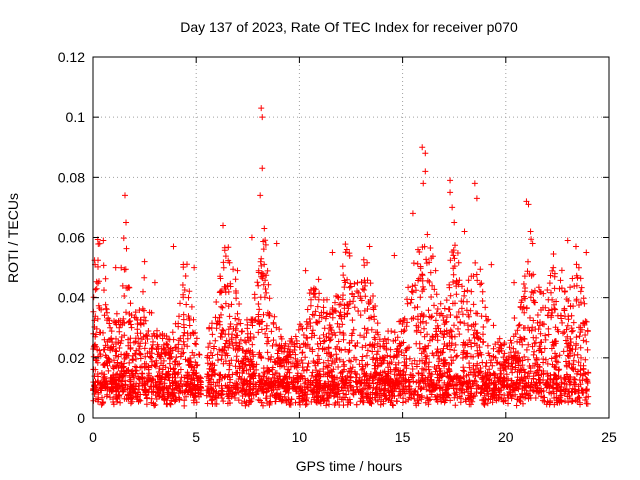 The width and height of the screenshot is (640, 480). I want to click on y-tick-label: 0.12, so click(71, 57).